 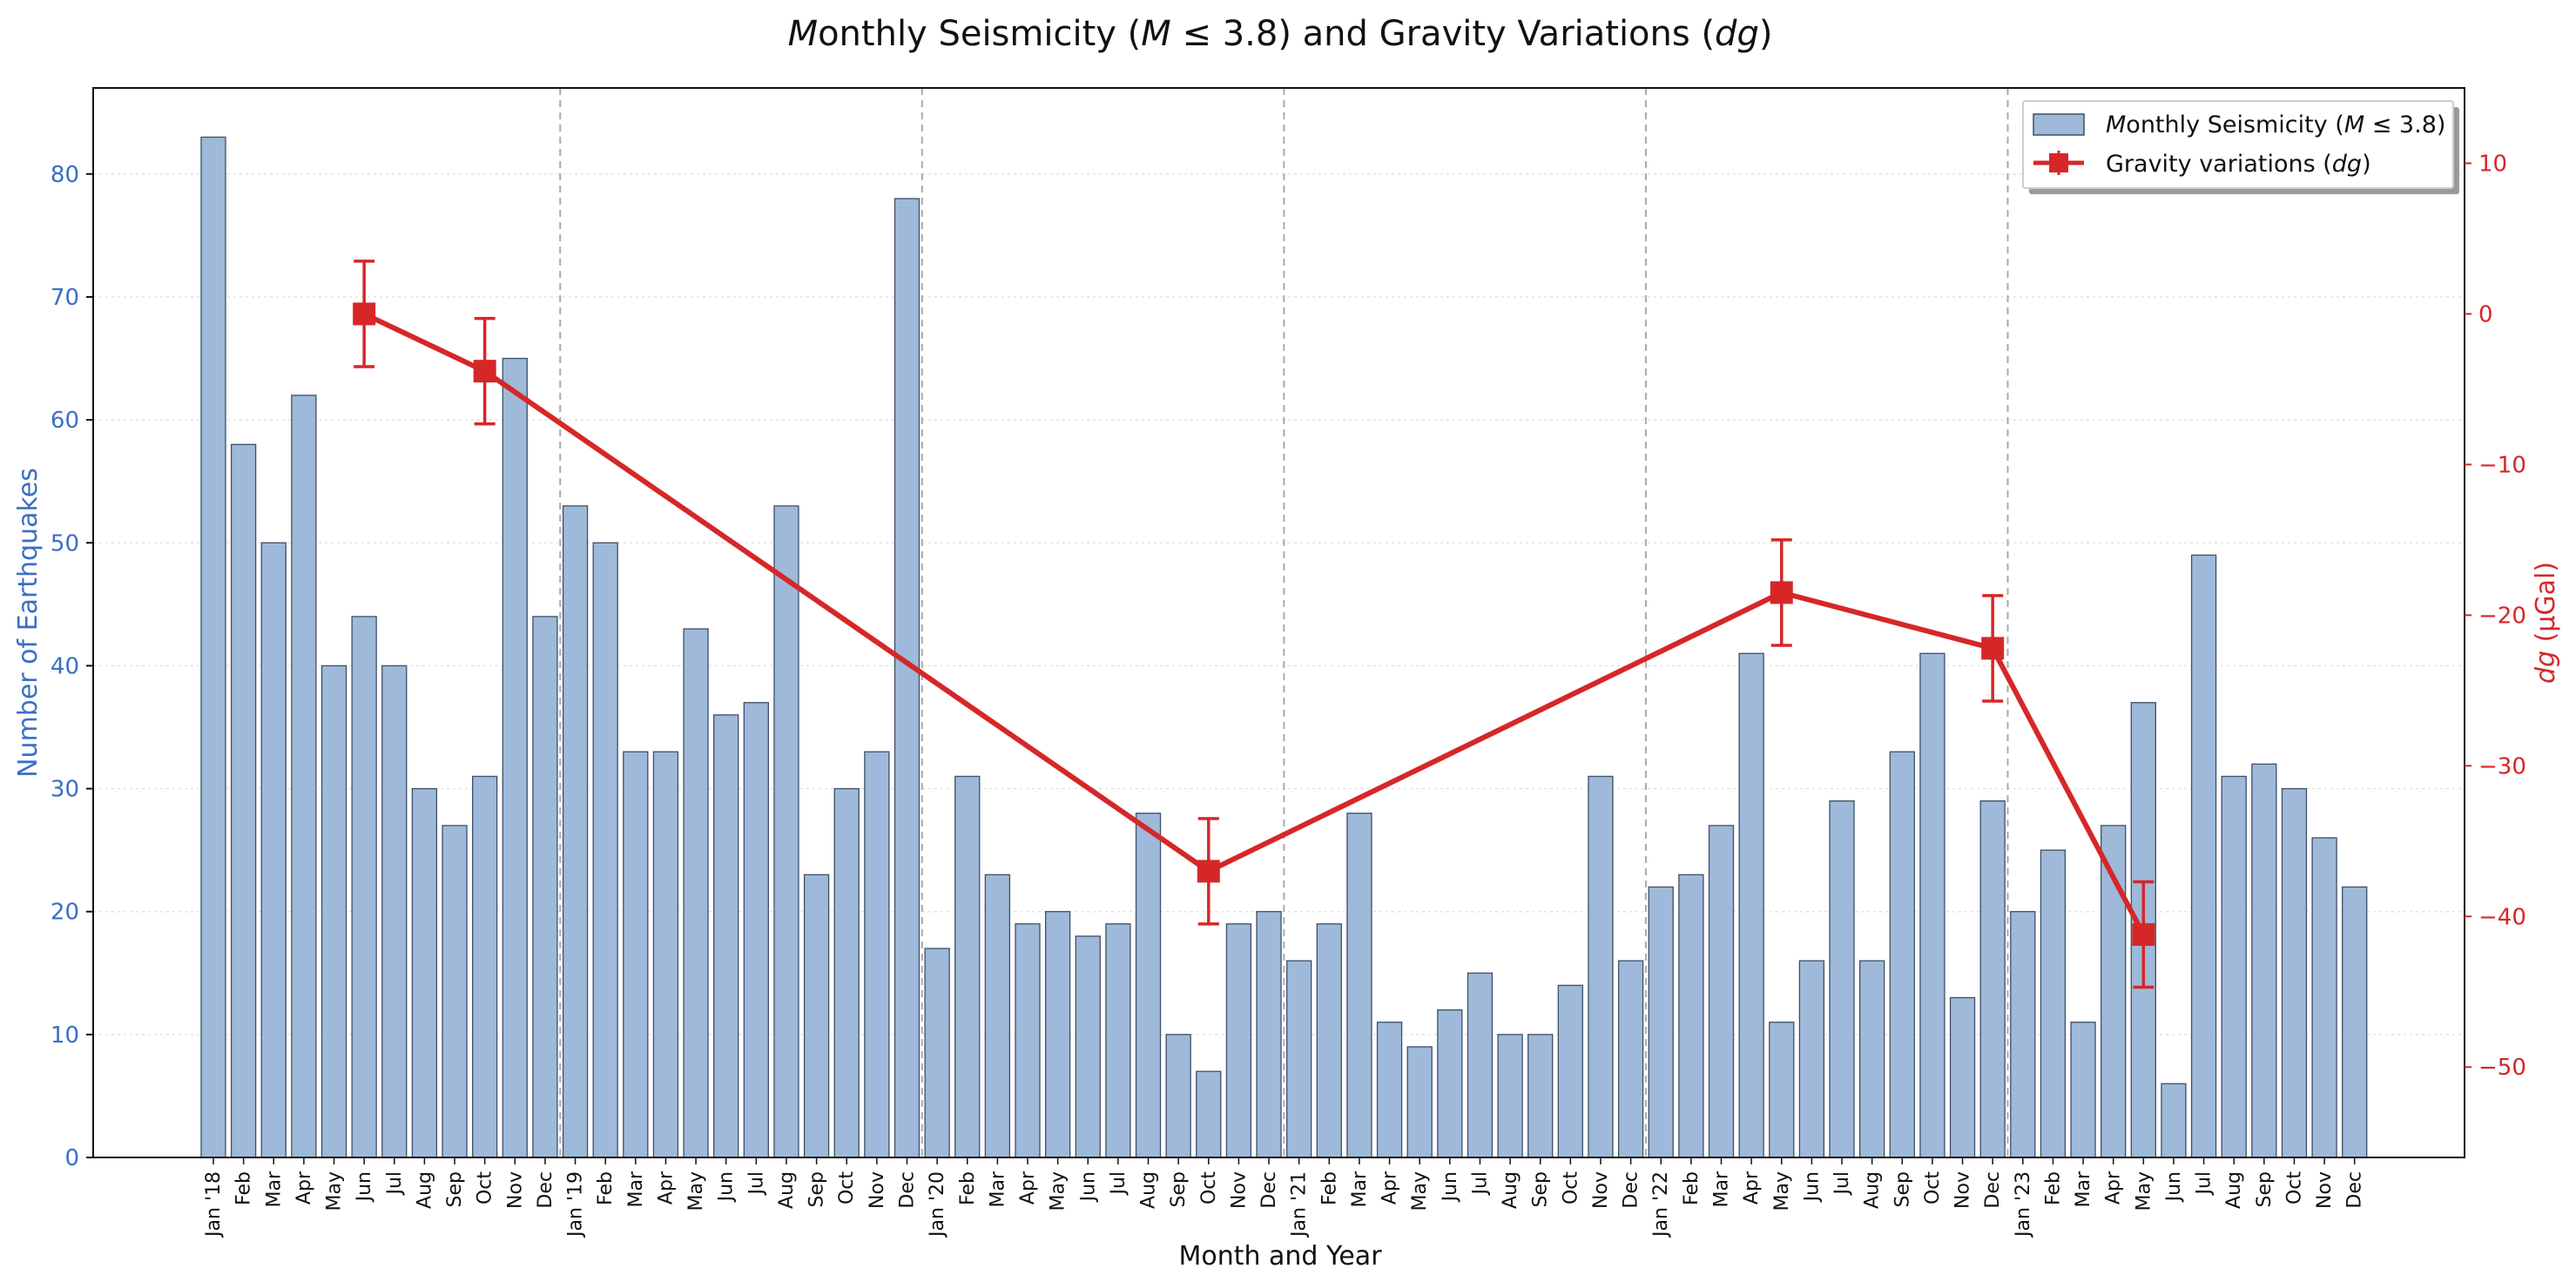 I want to click on y2-tick-label: −10, so click(x=2502, y=465).